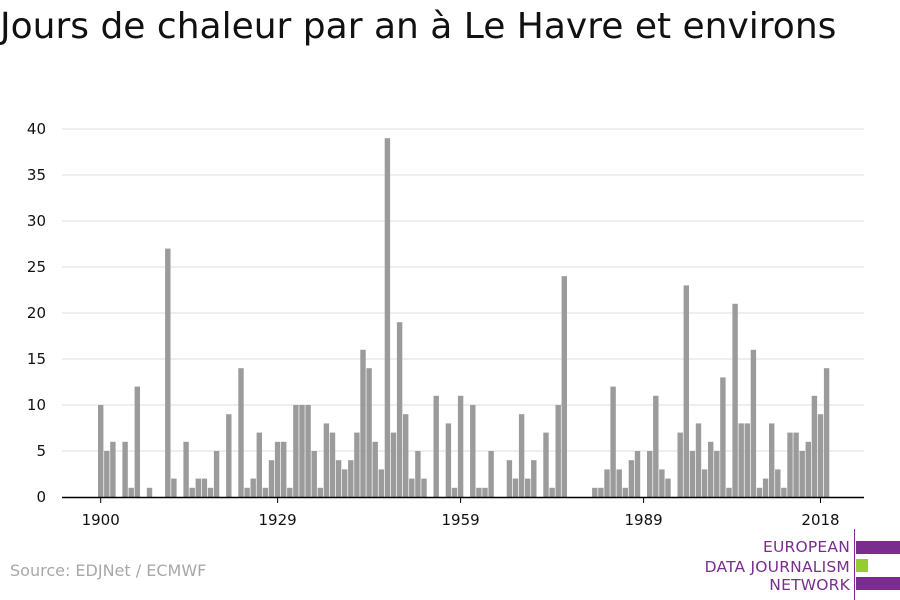 This screenshot has width=900, height=600. I want to click on y-tick-label: 40, so click(36, 129).